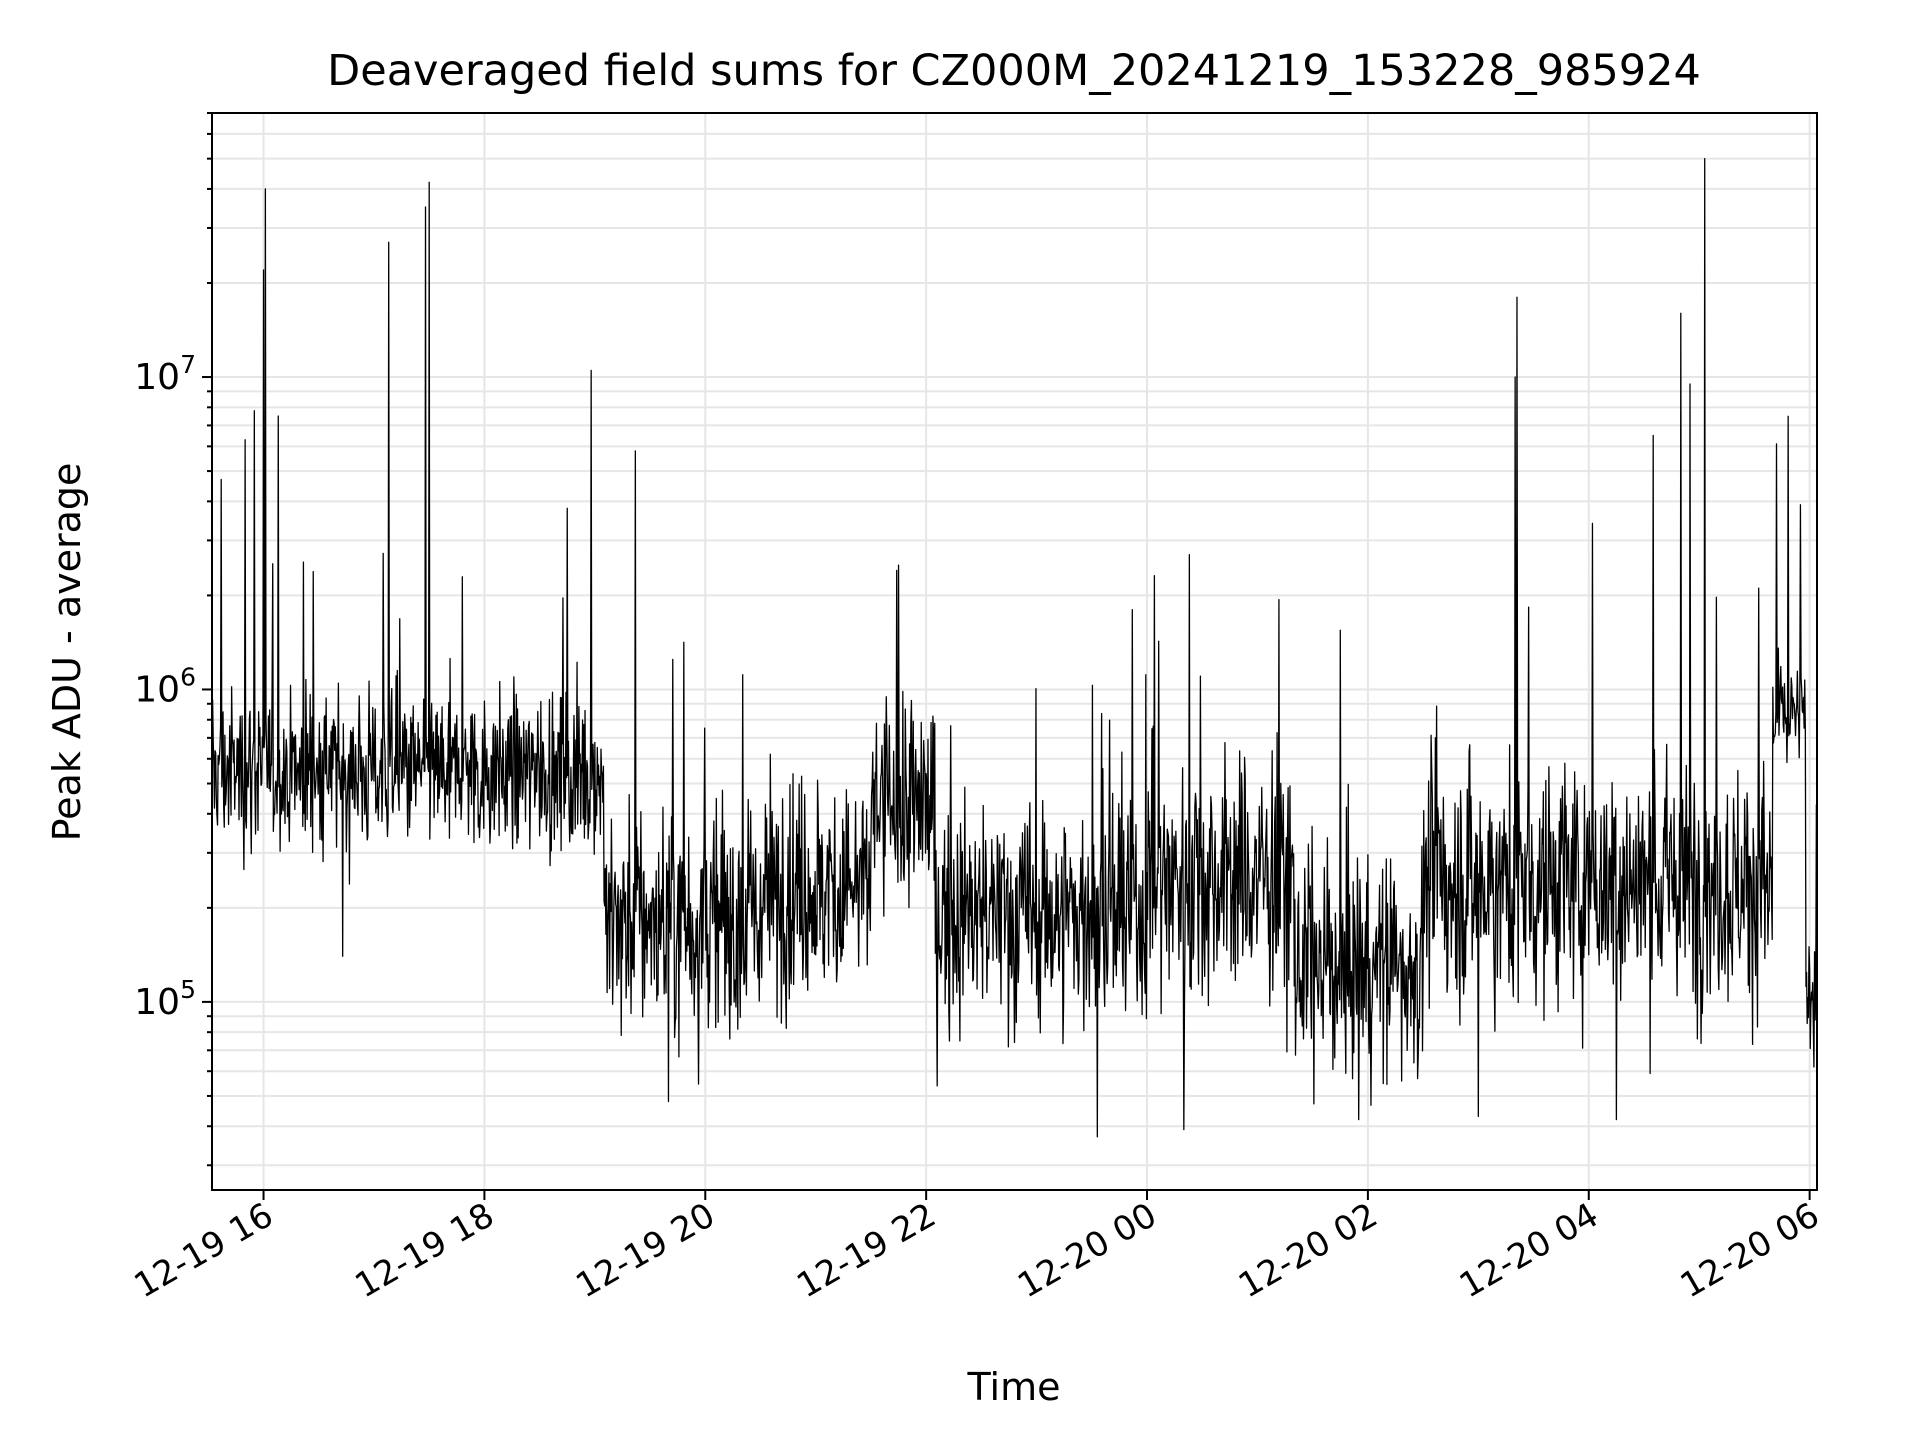 This screenshot has height=1444, width=1920. I want to click on y-tick-label: 10⁶, so click(165, 686).